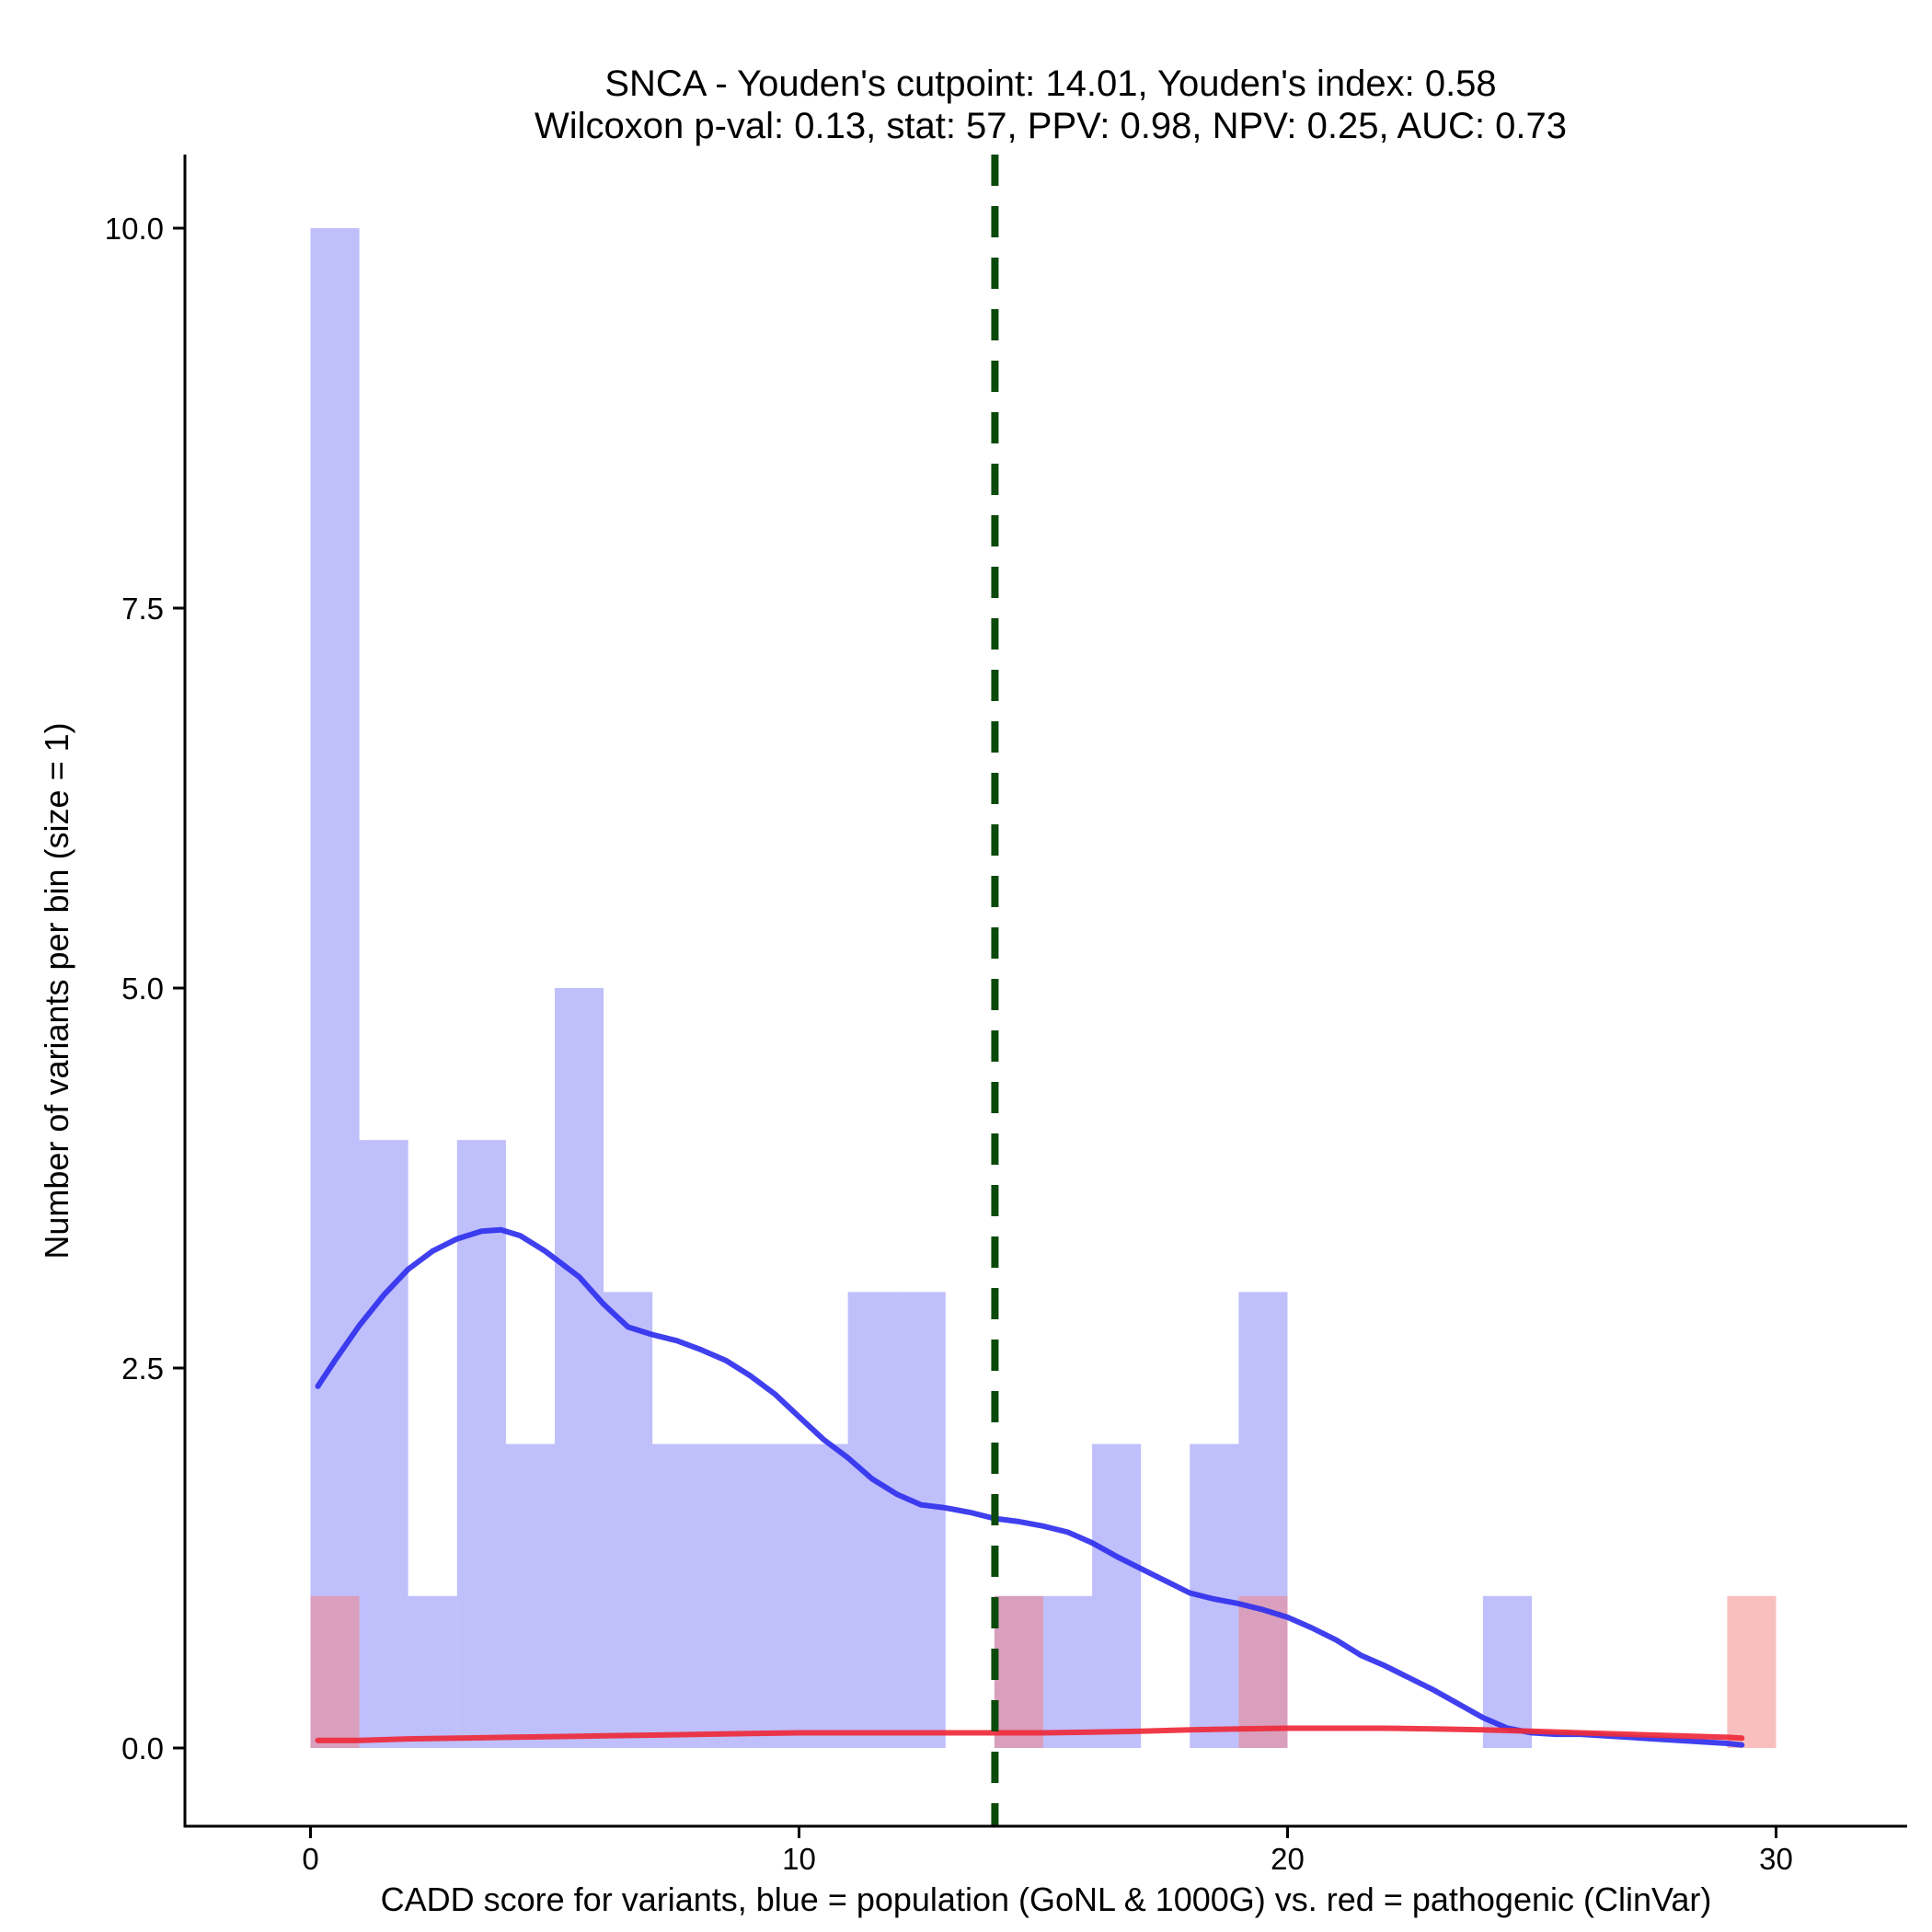  What do you see at coordinates (134, 229) in the screenshot?
I see `y-tick-label: 10.0` at bounding box center [134, 229].